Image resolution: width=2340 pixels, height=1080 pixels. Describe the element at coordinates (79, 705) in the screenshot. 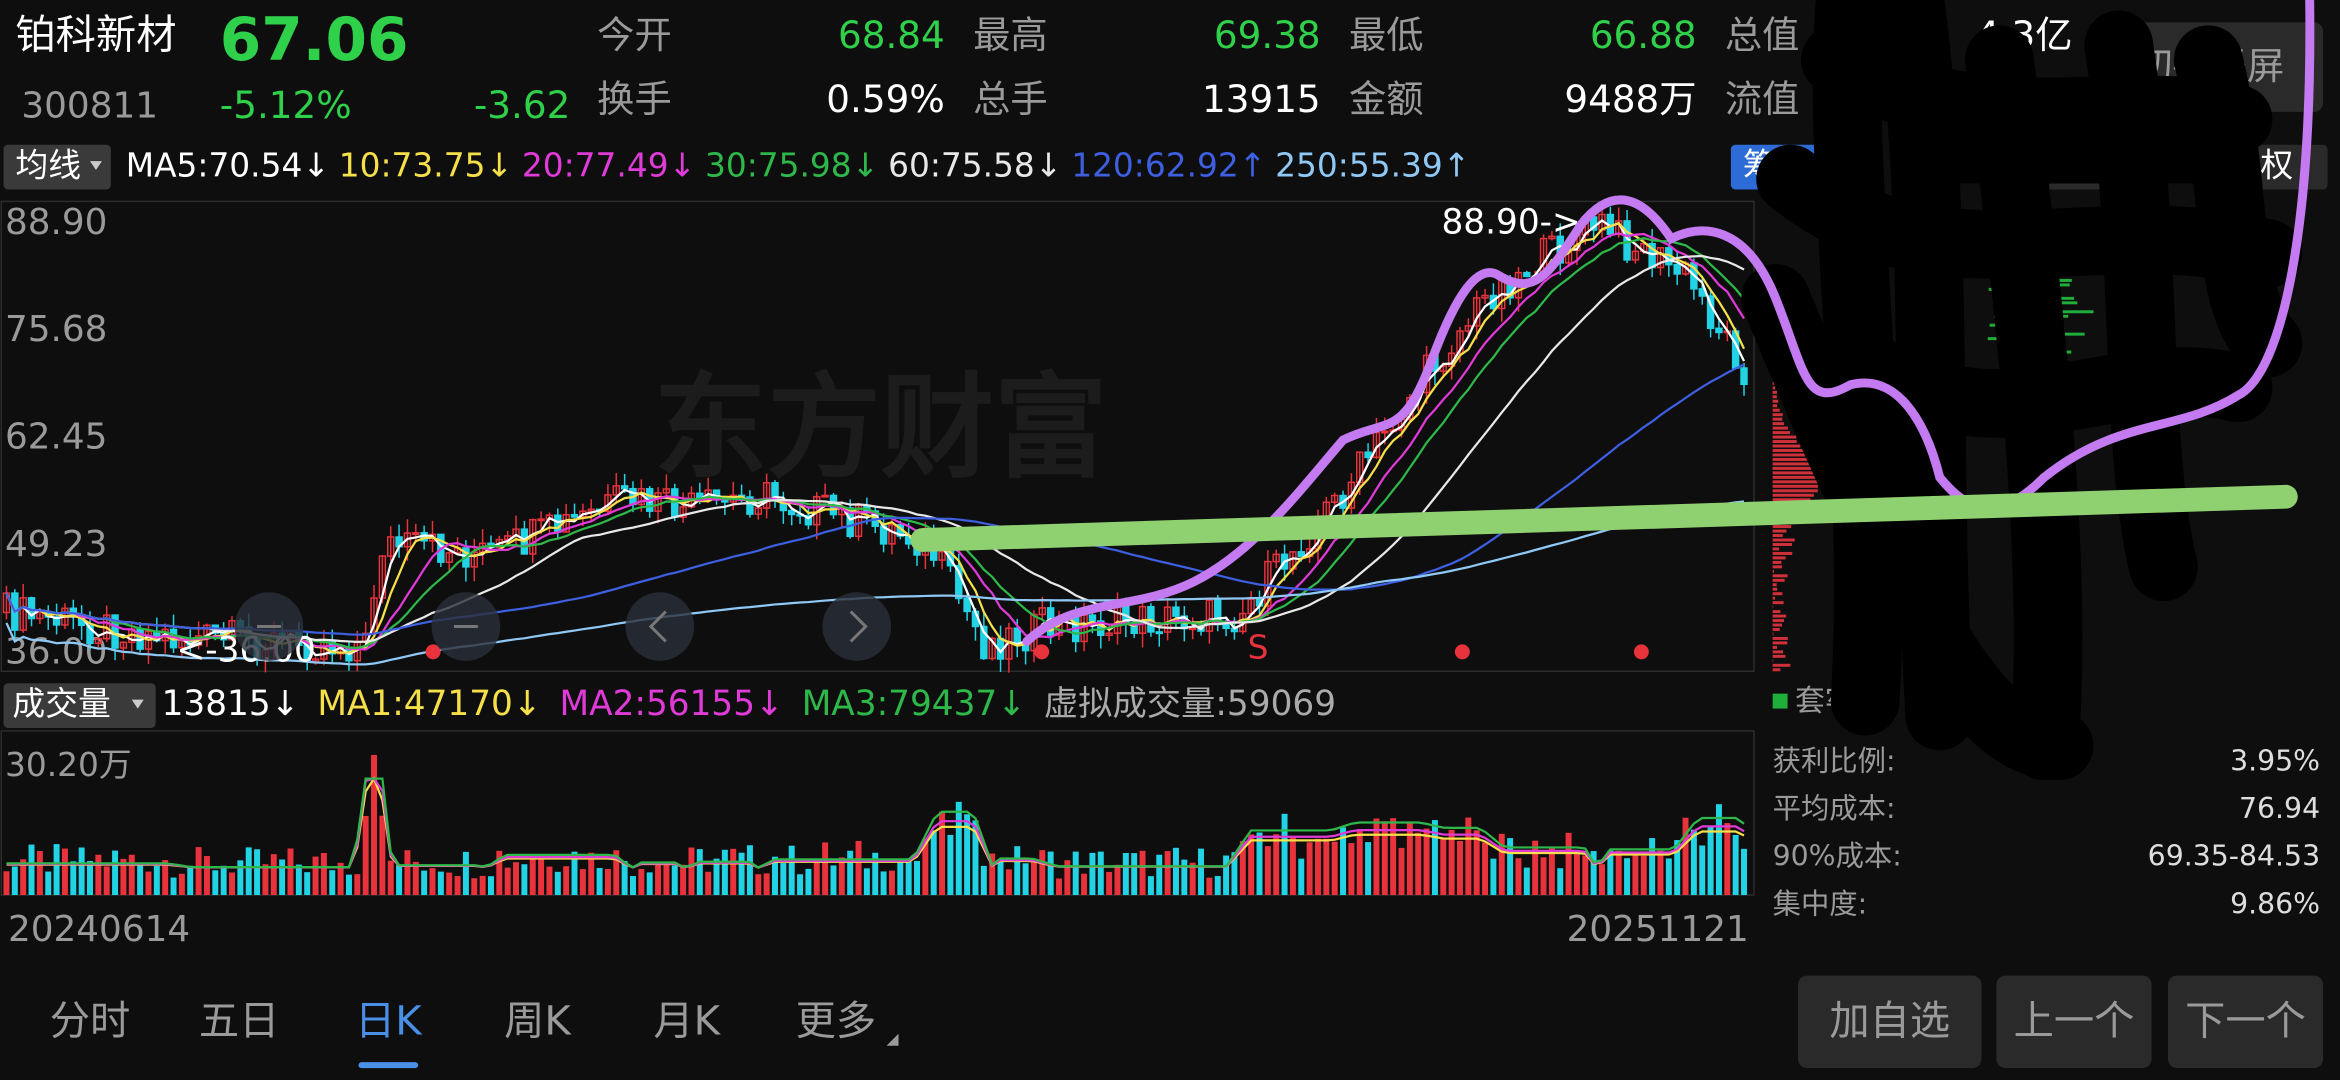

I see `volume-selector` at that location.